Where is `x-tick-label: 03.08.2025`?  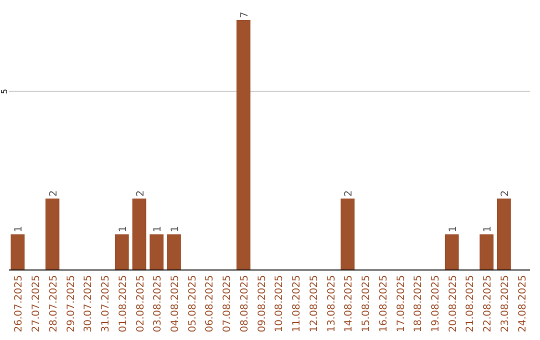 x-tick-label: 03.08.2025 is located at coordinates (158, 303).